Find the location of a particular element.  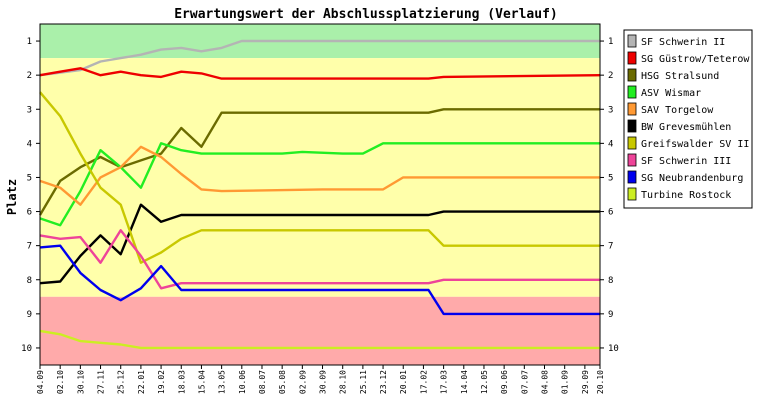

x-tick-label: 05.08 is located at coordinates (282, 382).